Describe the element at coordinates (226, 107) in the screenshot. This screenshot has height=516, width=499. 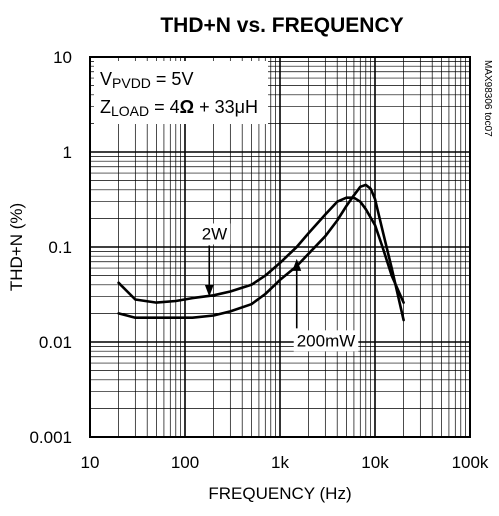
I see `zload-value-post: + 33μH` at that location.